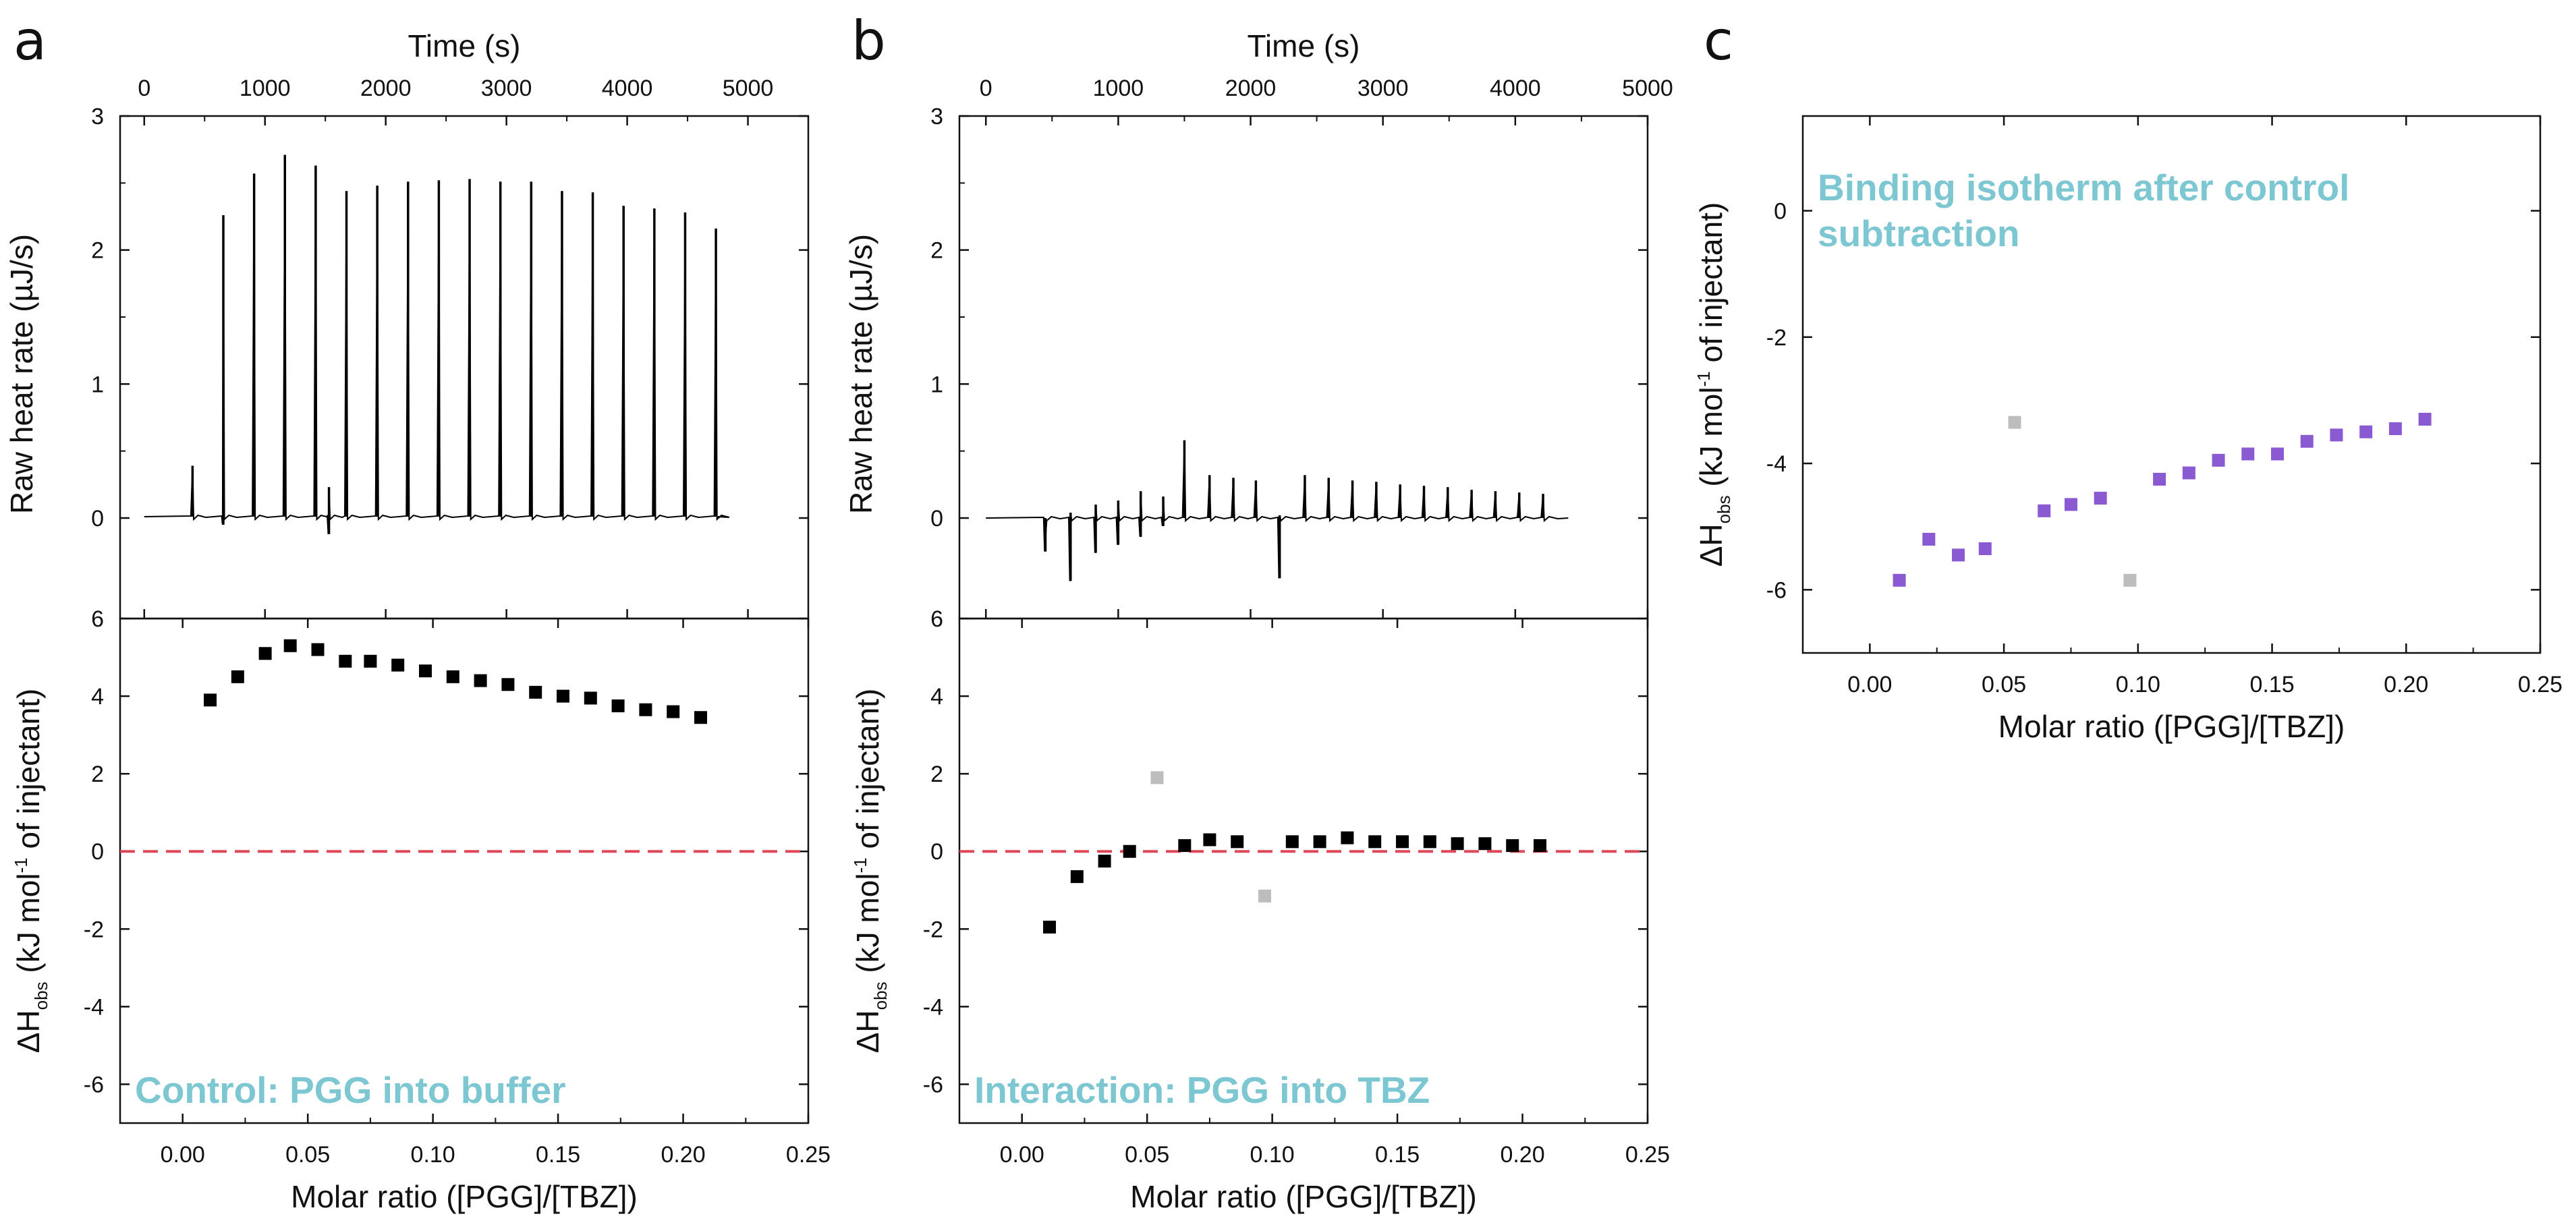 Image resolution: width=2576 pixels, height=1231 pixels. Describe the element at coordinates (748, 88) in the screenshot. I see `x-tick-label: 5000` at that location.